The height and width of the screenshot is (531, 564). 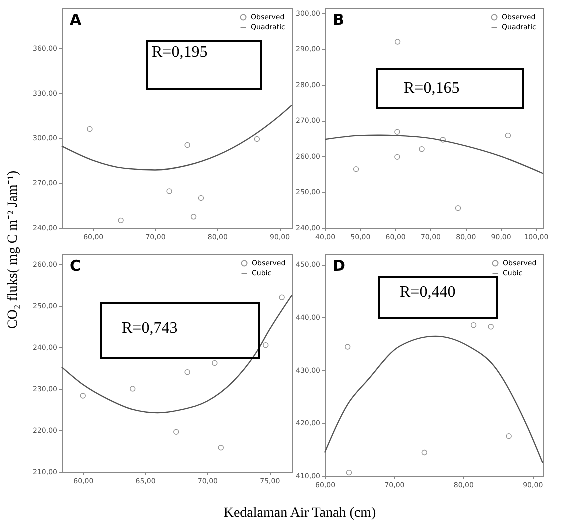 I want to click on x-axis-title: Kedalaman Air Tanah (cm), so click(x=300, y=514).